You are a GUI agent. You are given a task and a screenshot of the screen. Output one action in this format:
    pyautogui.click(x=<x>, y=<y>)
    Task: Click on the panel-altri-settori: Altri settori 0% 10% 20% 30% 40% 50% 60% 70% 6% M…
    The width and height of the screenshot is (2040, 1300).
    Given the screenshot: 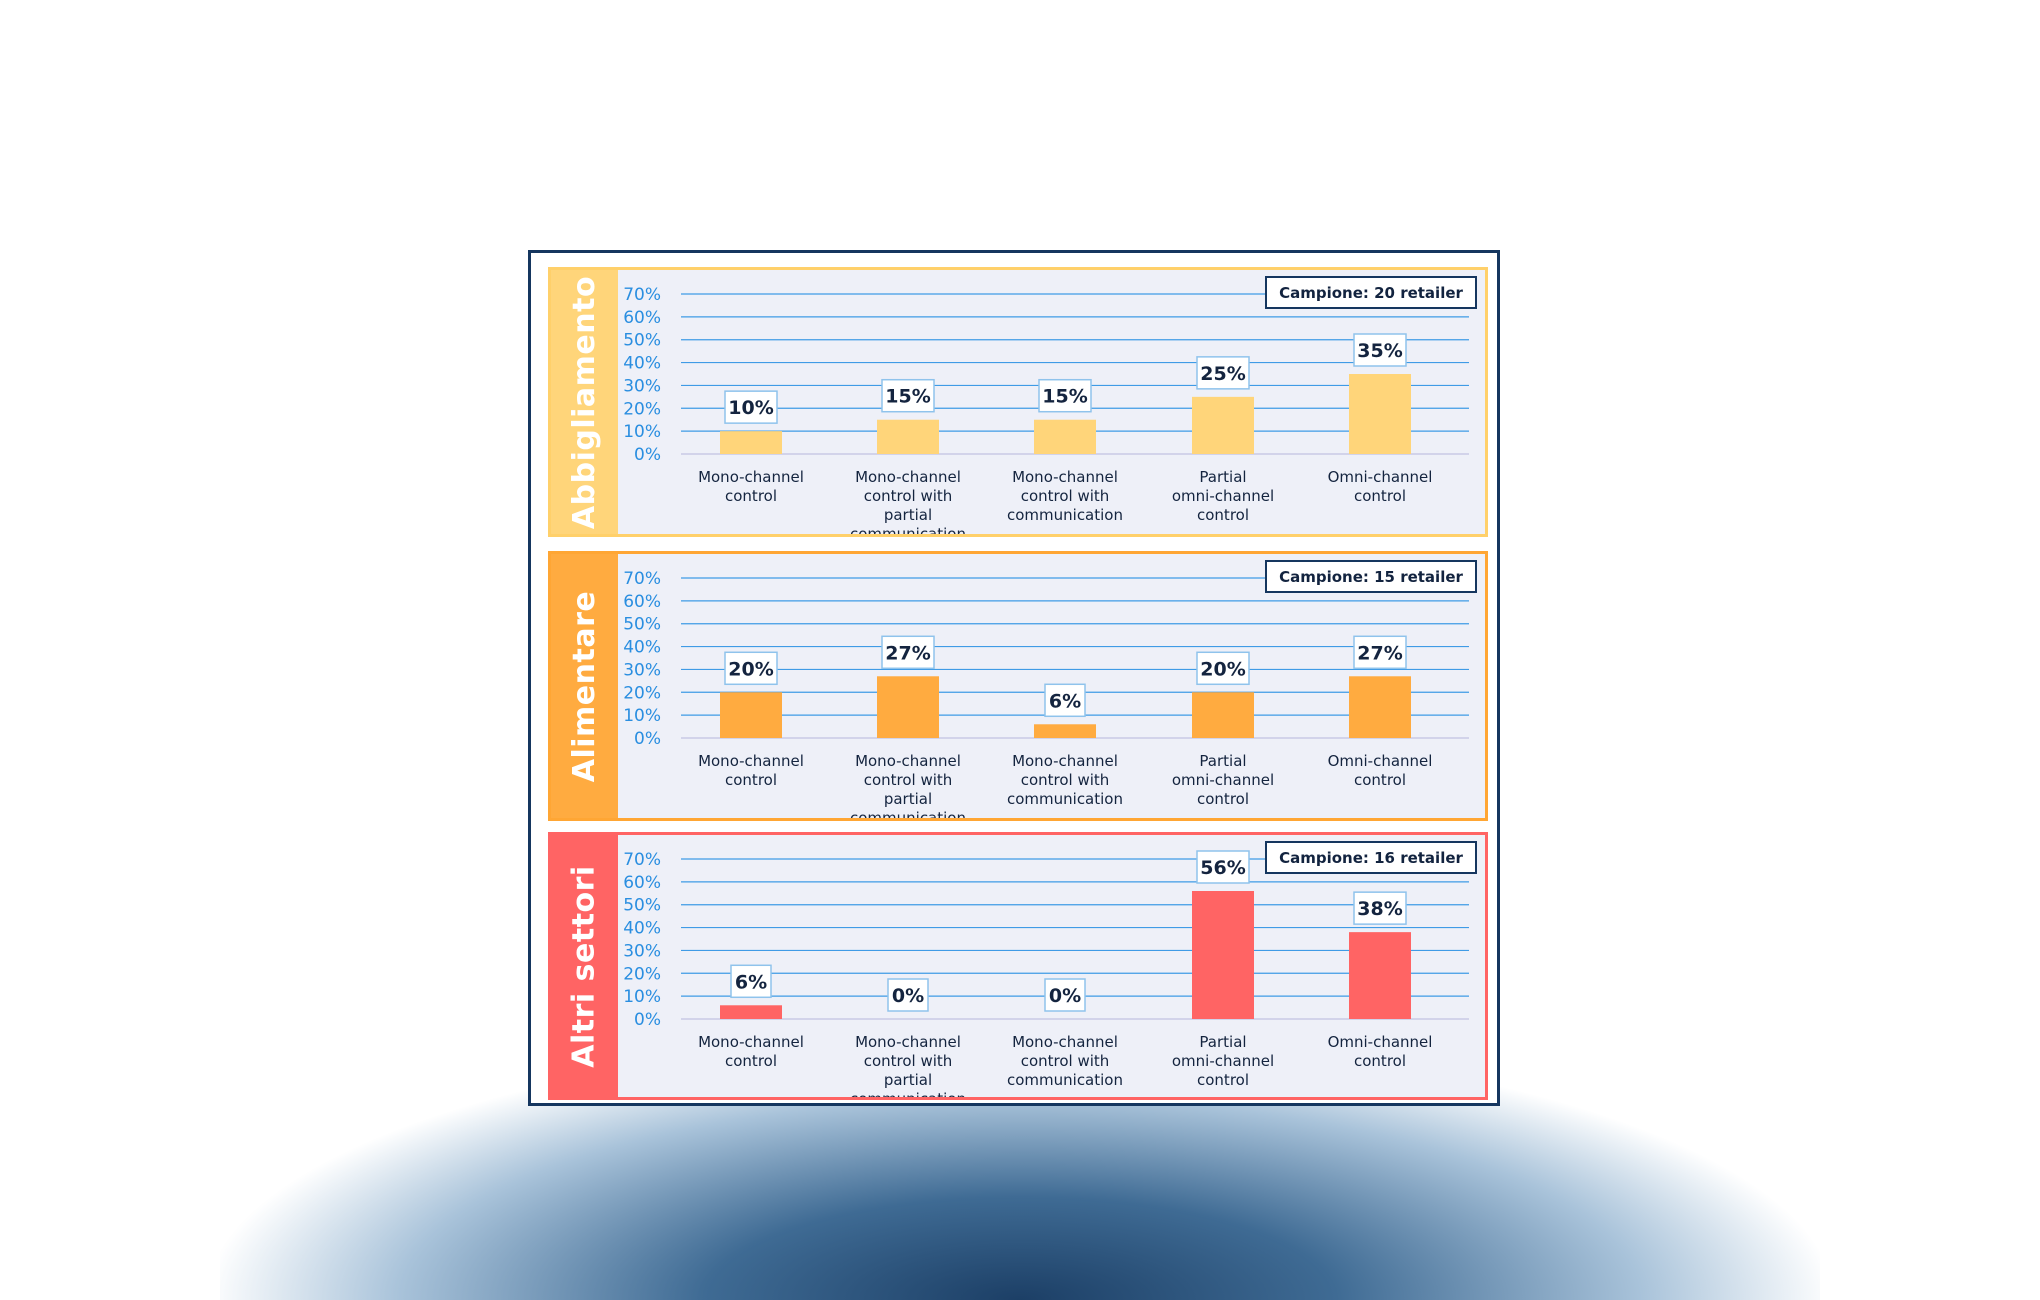 What is the action you would take?
    pyautogui.click(x=1018, y=966)
    